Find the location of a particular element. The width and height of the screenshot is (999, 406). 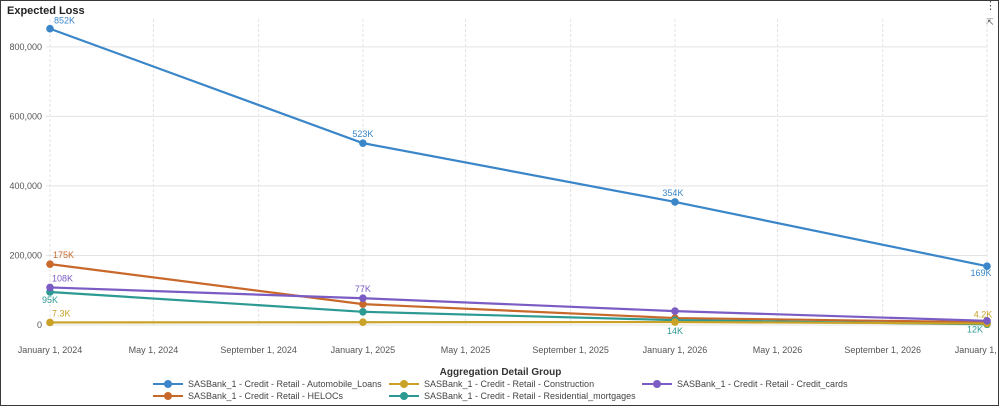

legend-label: SASBank_1 - Credit - Retail - HELOCs is located at coordinates (266, 396).